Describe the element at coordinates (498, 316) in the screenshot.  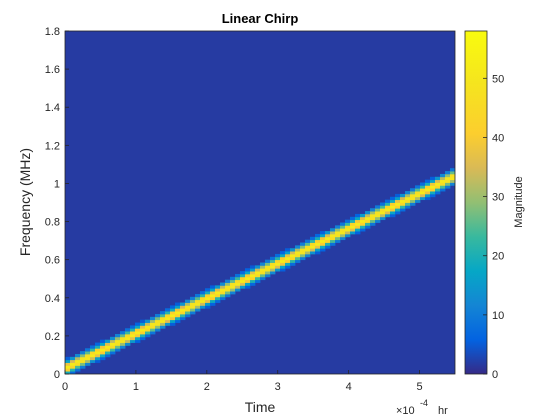
I see `colorbar-tick-label: 10` at that location.